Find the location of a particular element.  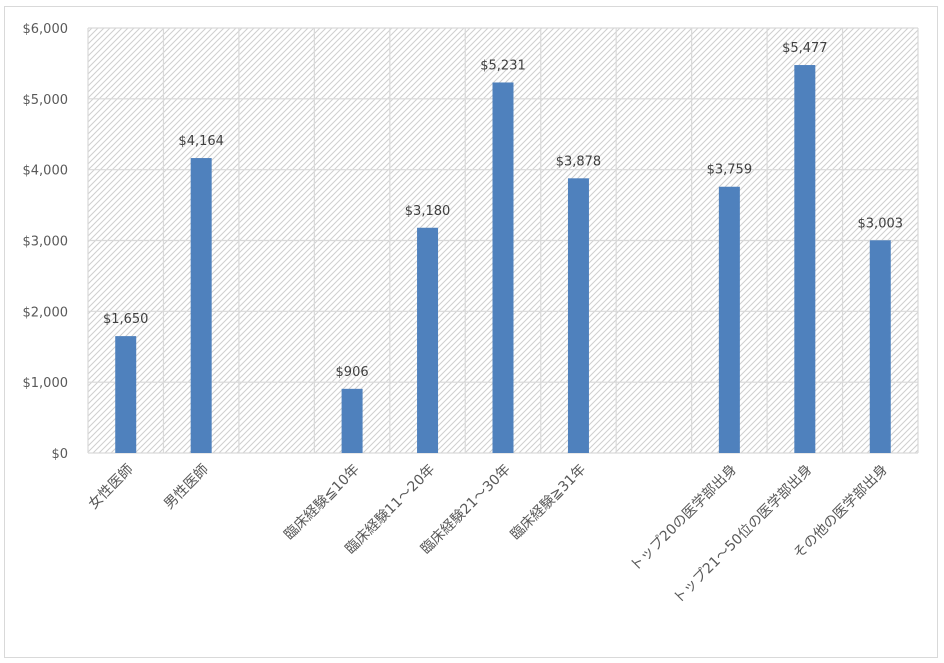

y-tick-label: $0 is located at coordinates (59, 454).